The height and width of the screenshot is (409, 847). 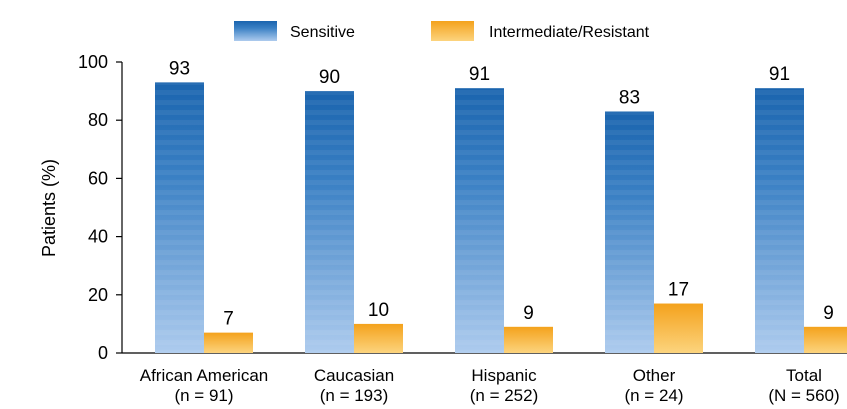 I want to click on category-n-label: (n = 91), so click(x=203, y=395).